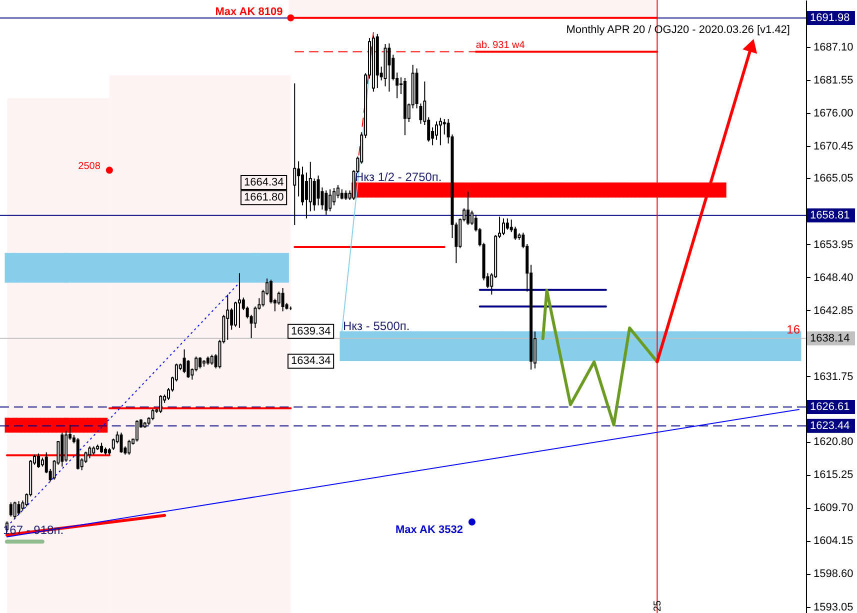 This screenshot has width=857, height=613. I want to click on ref-line-label: 1691.98, so click(830, 18).